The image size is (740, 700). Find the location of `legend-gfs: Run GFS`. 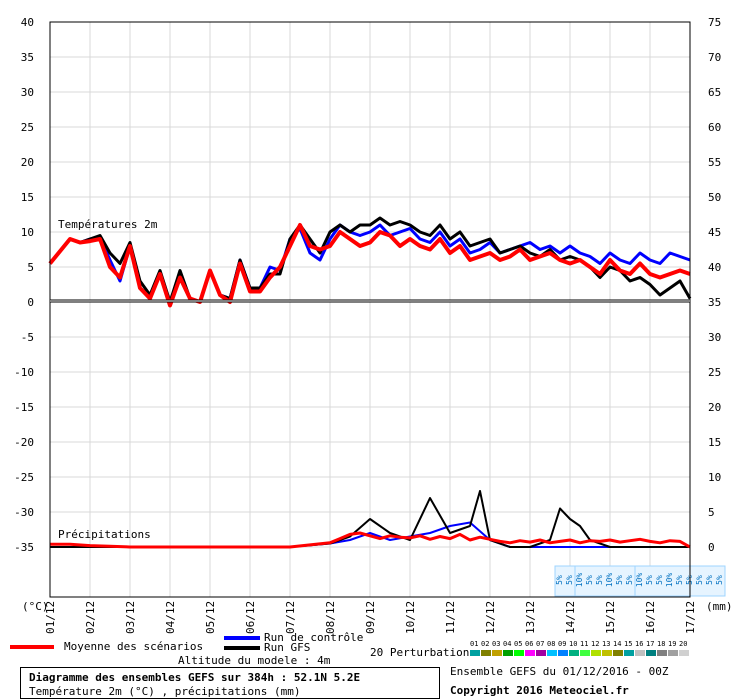

legend-gfs: Run GFS is located at coordinates (267, 648).